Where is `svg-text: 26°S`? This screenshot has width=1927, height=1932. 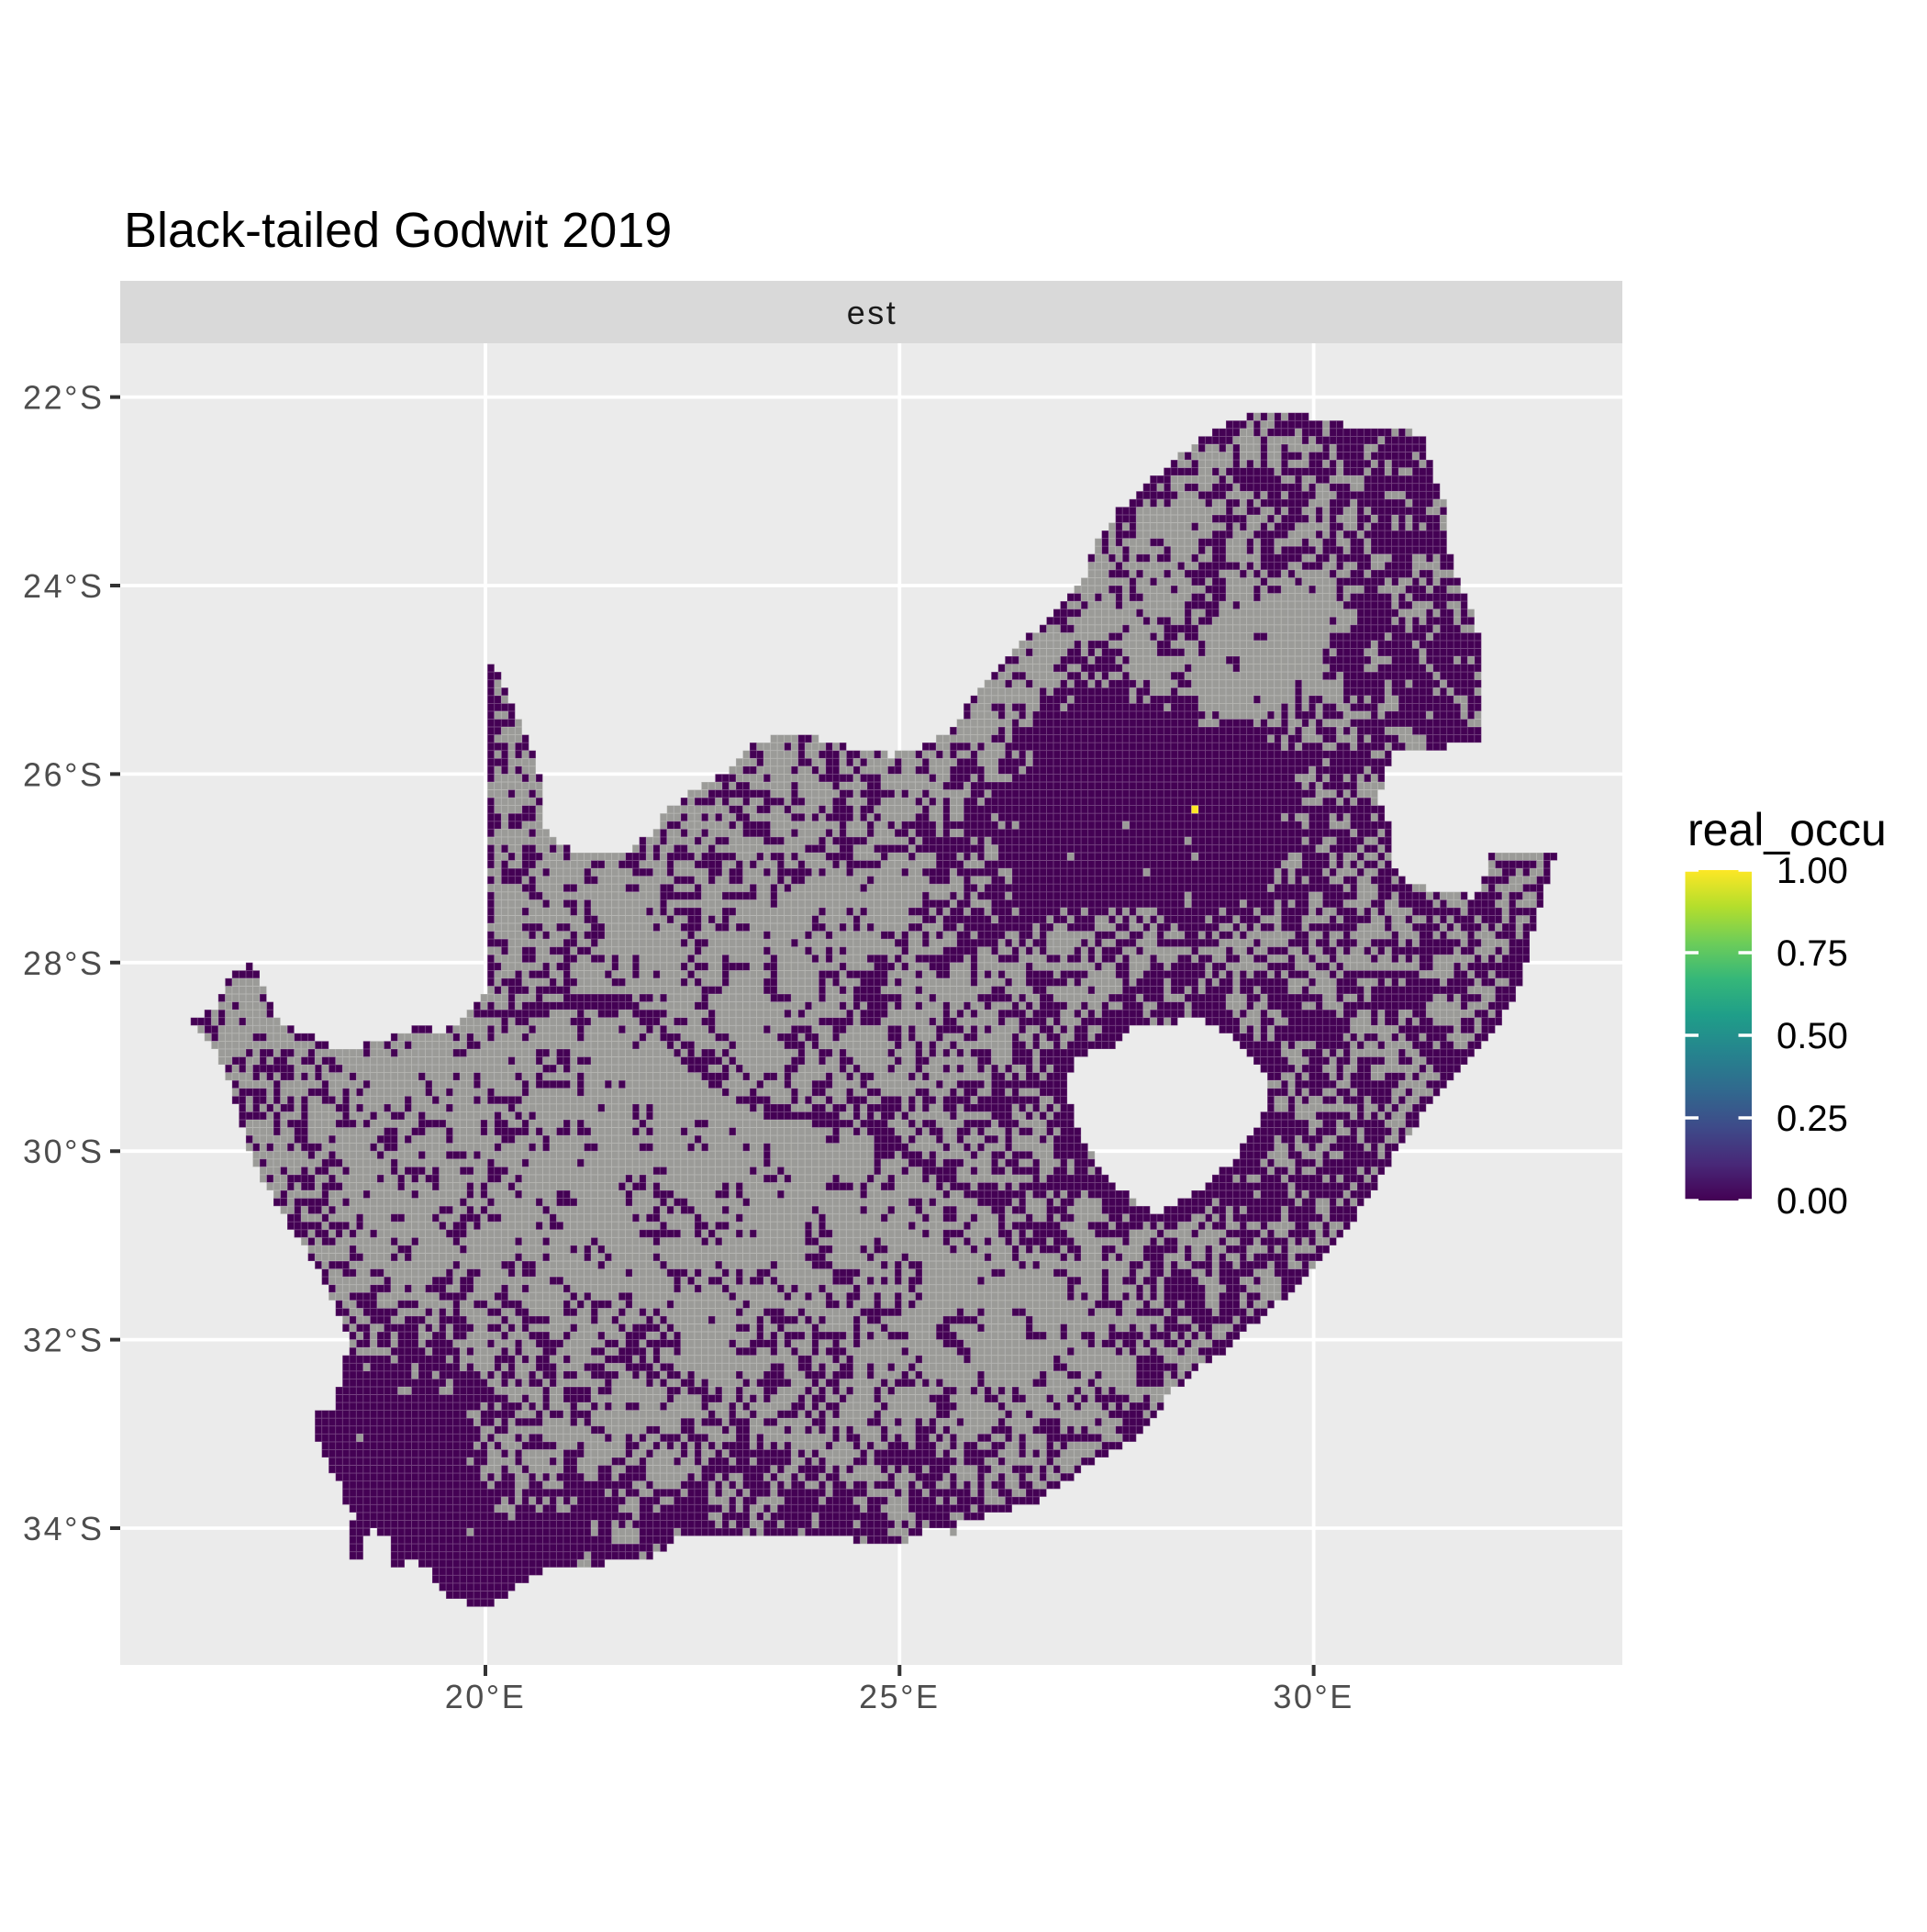 svg-text: 26°S is located at coordinates (64, 774).